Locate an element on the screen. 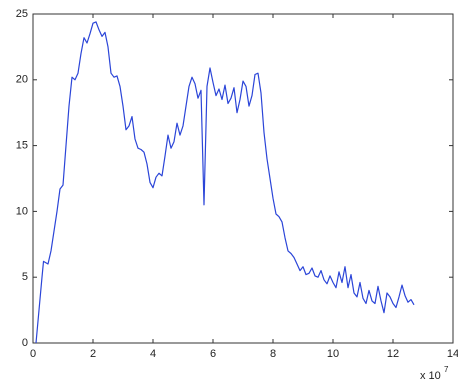  y-tick-label: 5 is located at coordinates (25, 277).